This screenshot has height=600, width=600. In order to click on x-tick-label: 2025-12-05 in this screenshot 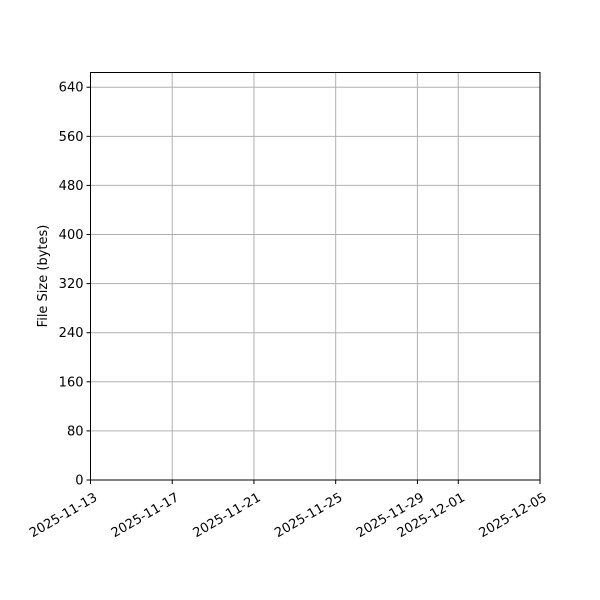, I will do `click(513, 515)`.